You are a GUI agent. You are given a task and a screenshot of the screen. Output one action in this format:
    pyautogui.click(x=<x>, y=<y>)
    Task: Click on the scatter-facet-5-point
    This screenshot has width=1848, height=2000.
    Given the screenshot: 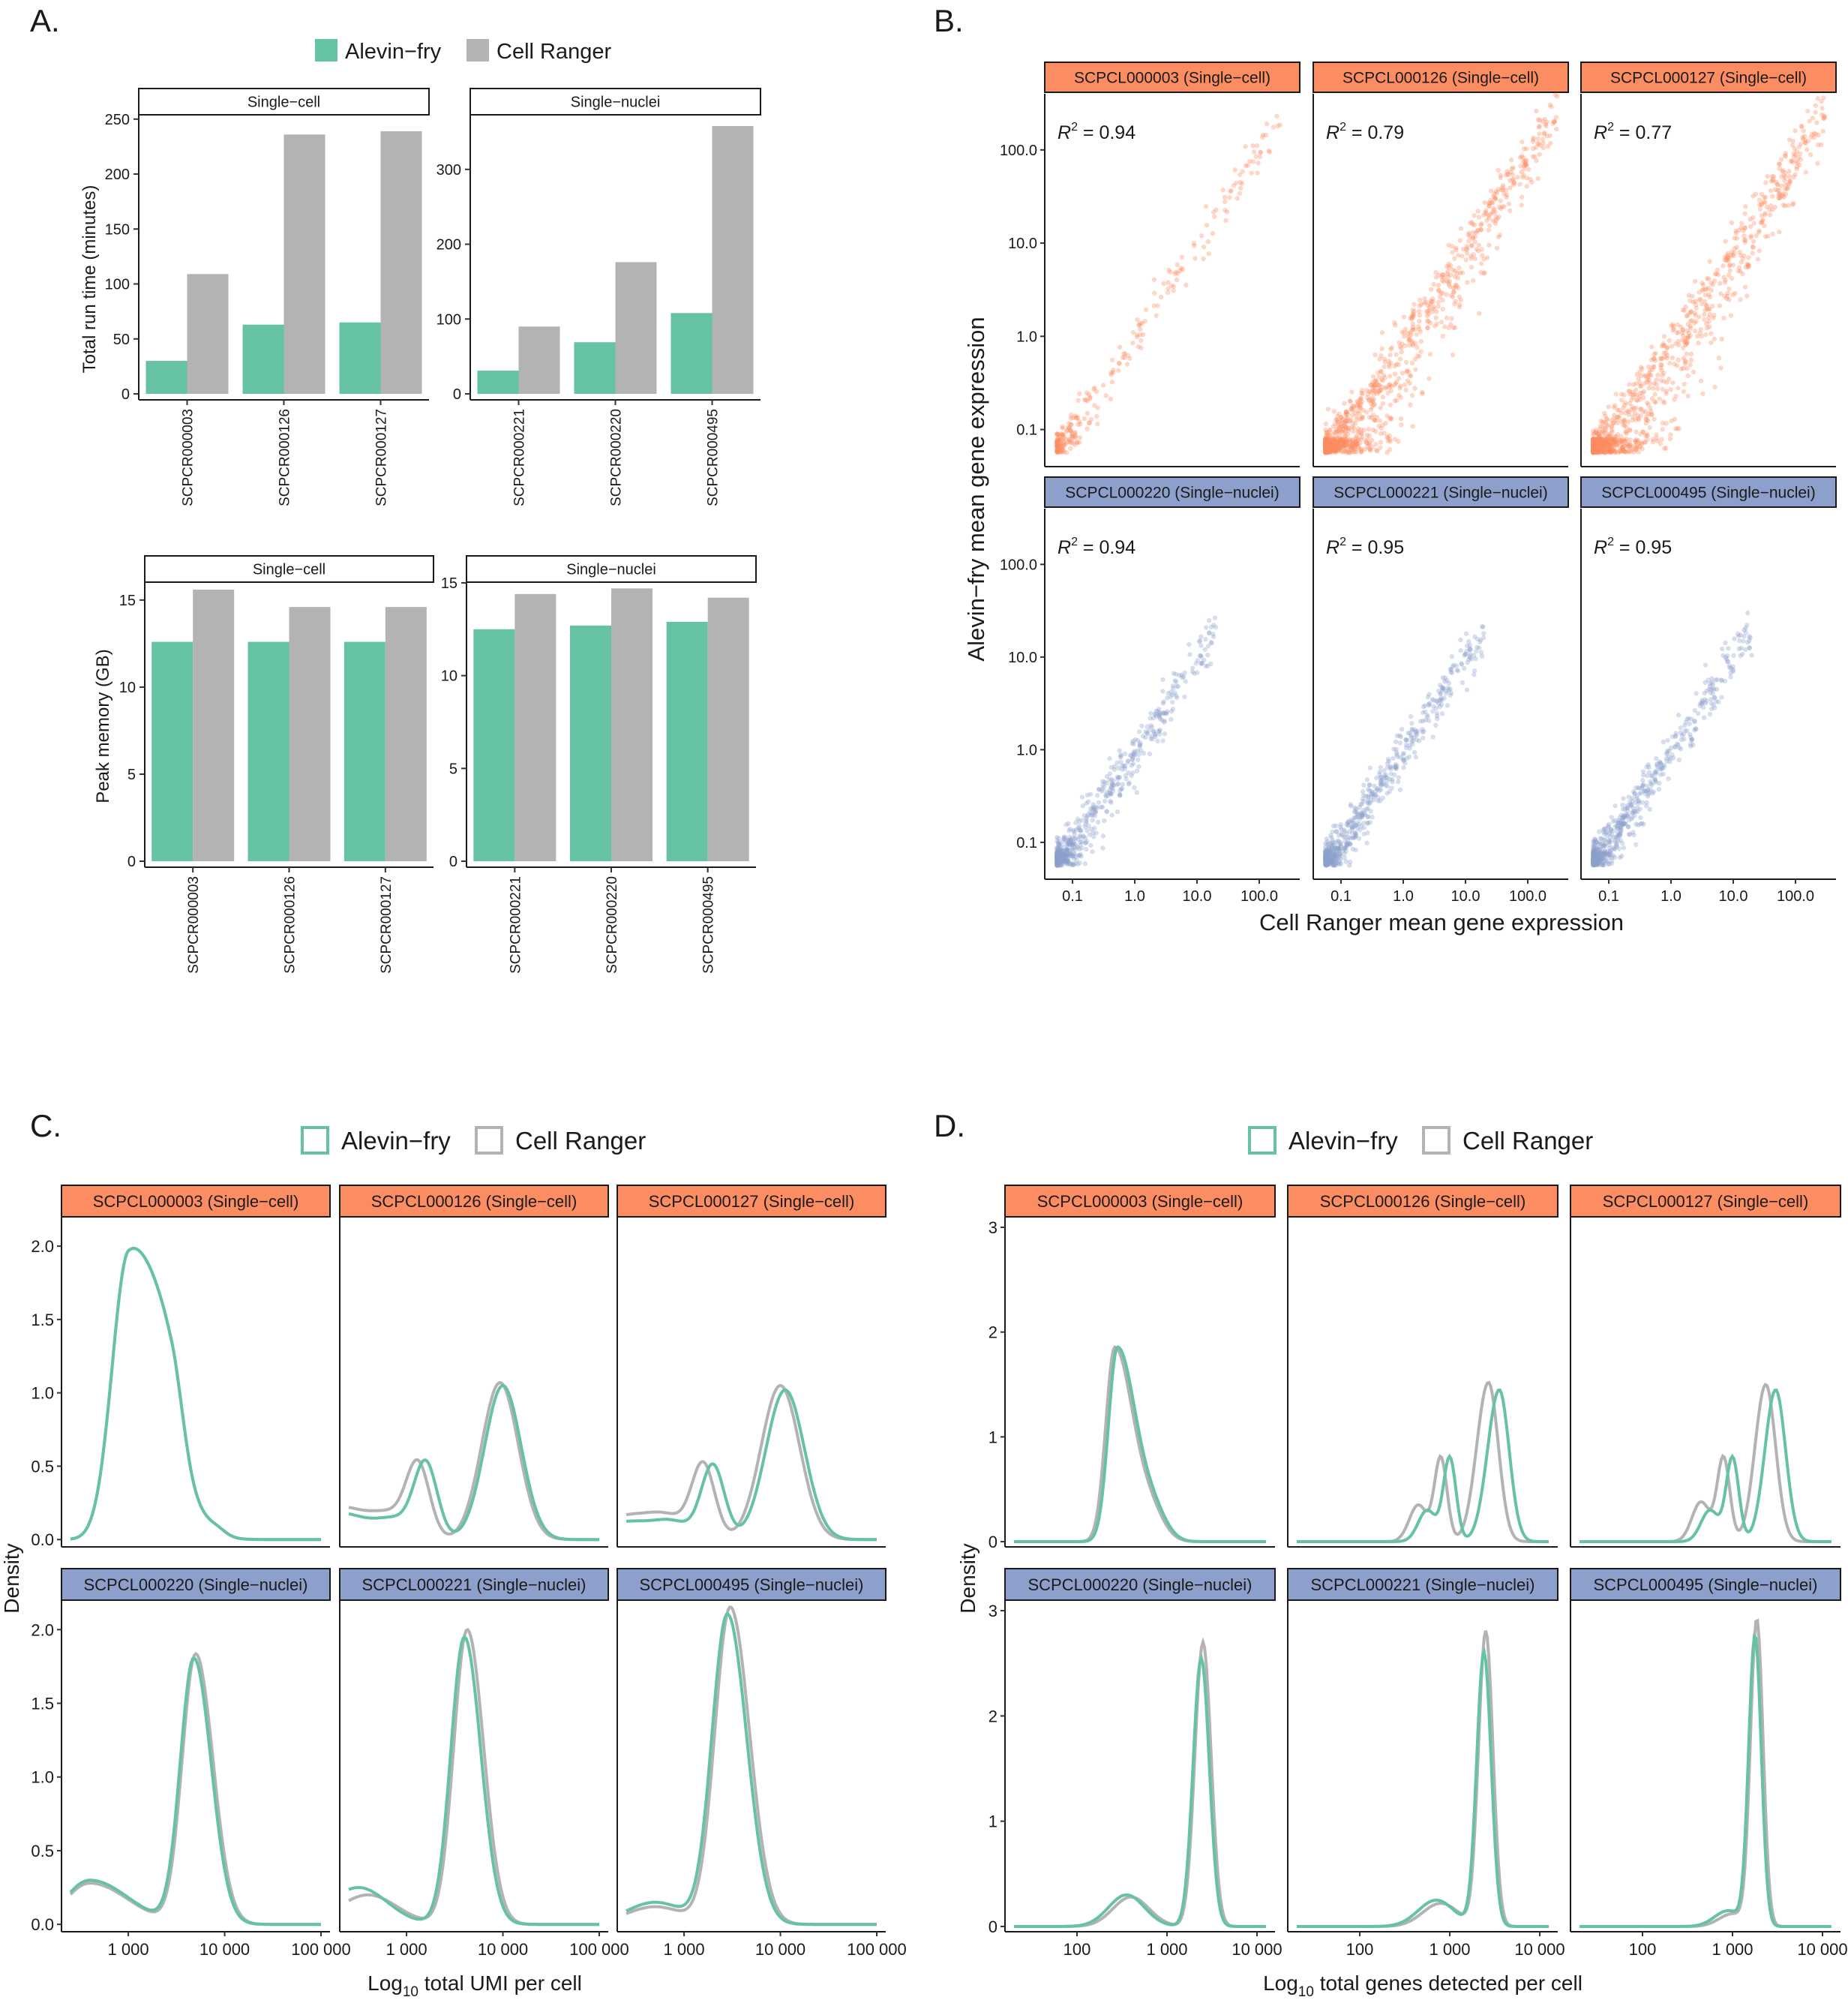 What is the action you would take?
    pyautogui.click(x=1609, y=841)
    